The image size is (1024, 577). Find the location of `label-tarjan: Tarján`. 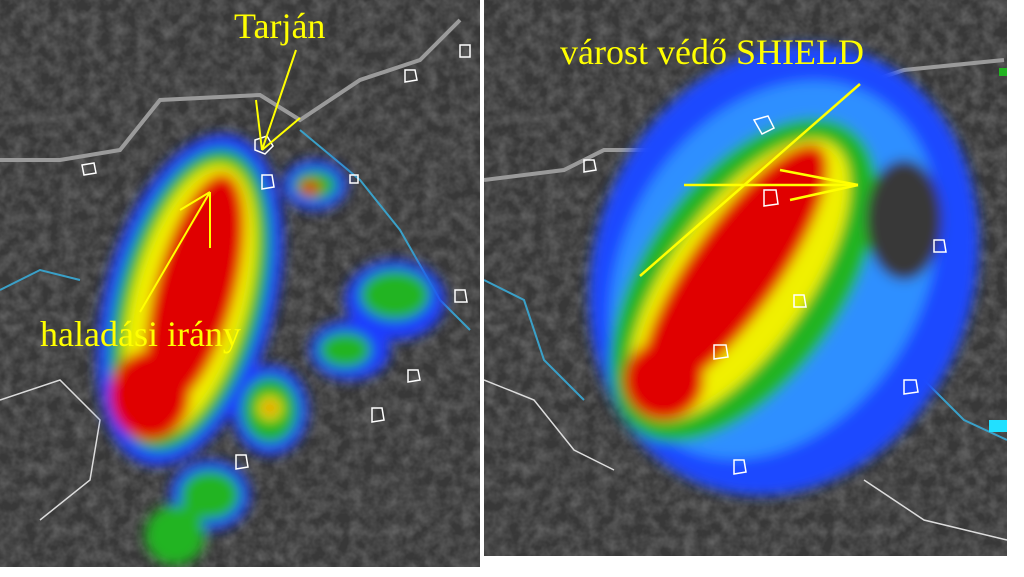

label-tarjan: Tarján is located at coordinates (280, 26).